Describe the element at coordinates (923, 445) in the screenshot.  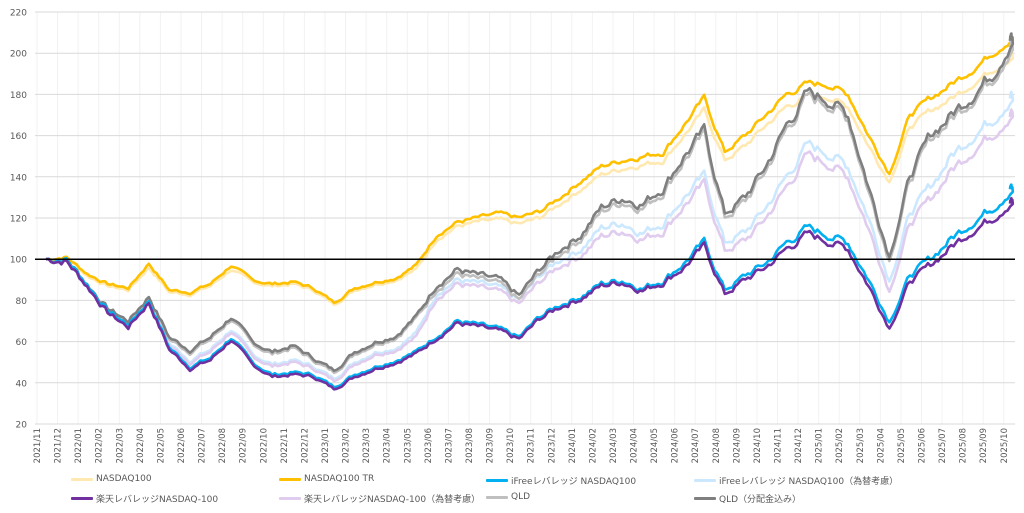
I see `x-tick-label: 2025/06` at that location.